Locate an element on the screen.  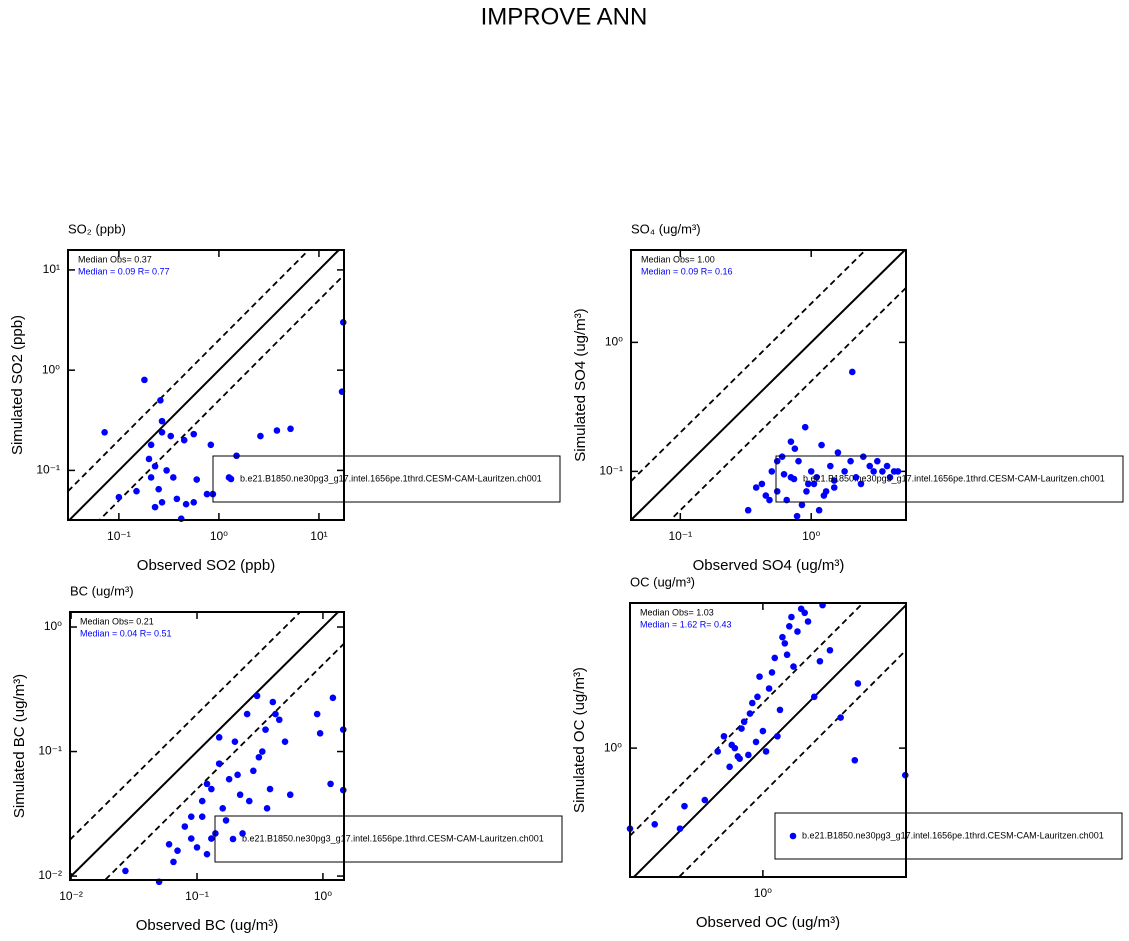
annotation: Median = 0.09 R= 0.77 is located at coordinates (124, 271).